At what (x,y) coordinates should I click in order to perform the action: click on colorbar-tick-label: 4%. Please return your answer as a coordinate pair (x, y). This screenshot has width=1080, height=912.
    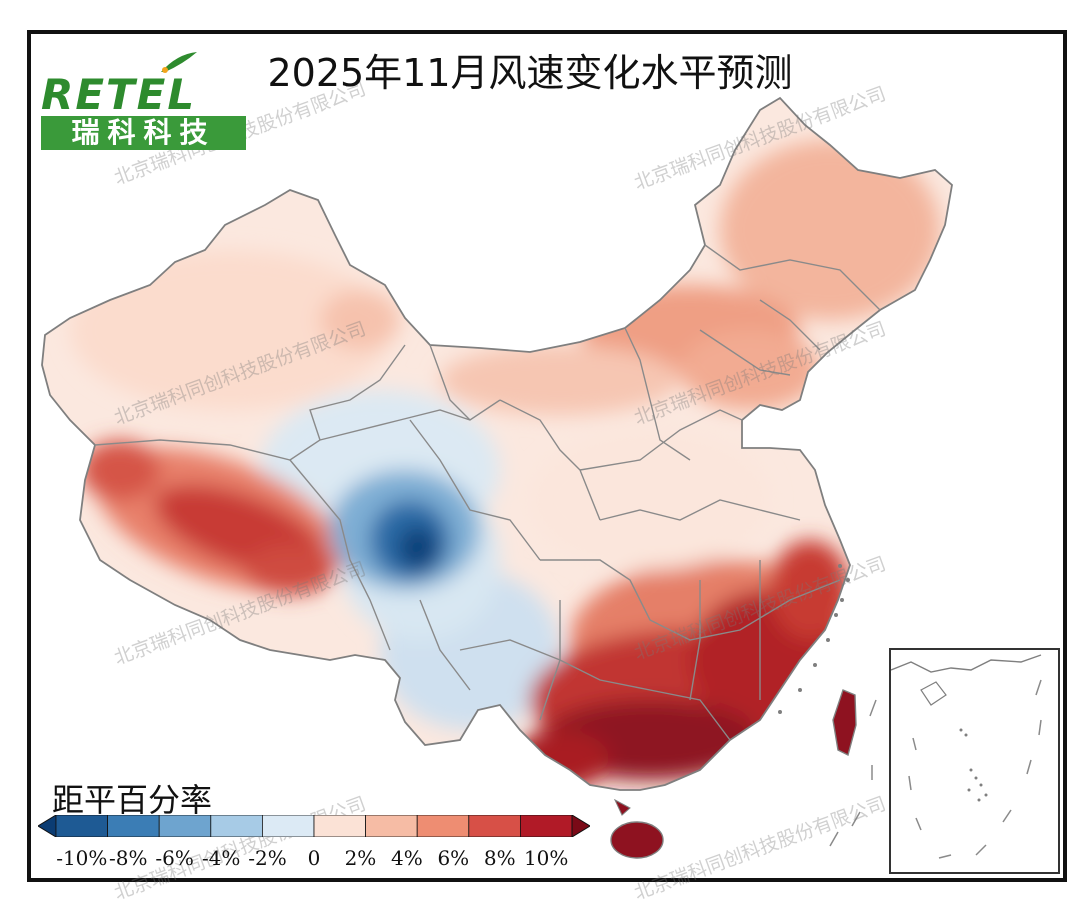
    Looking at the image, I should click on (407, 858).